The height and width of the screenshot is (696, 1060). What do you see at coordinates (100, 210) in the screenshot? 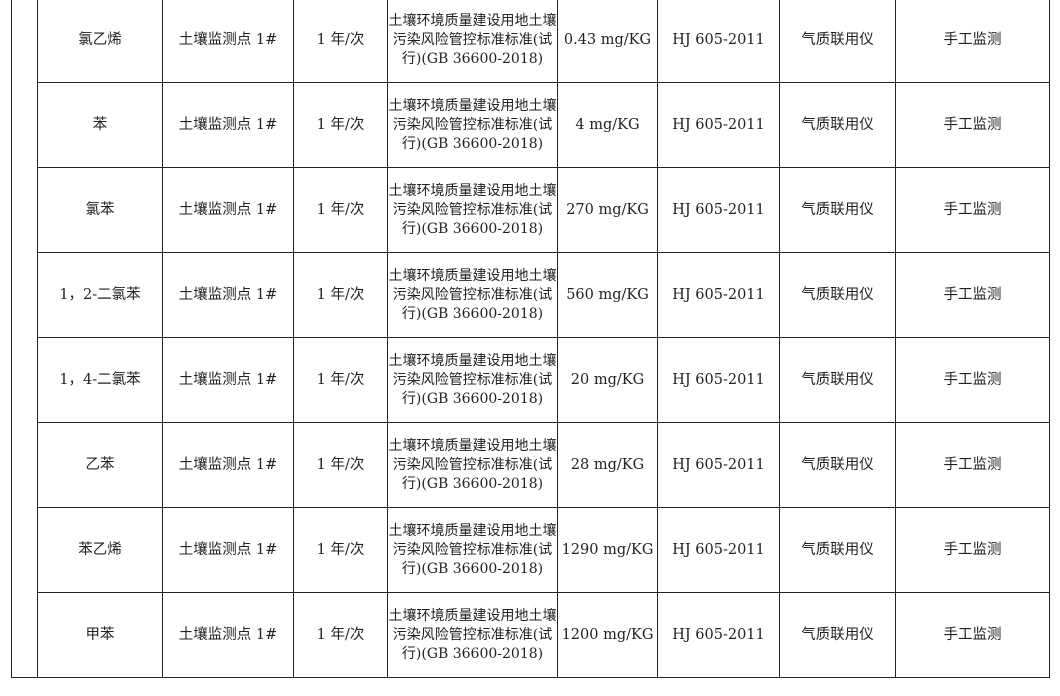
I see `pollutant-cell: 氯苯` at bounding box center [100, 210].